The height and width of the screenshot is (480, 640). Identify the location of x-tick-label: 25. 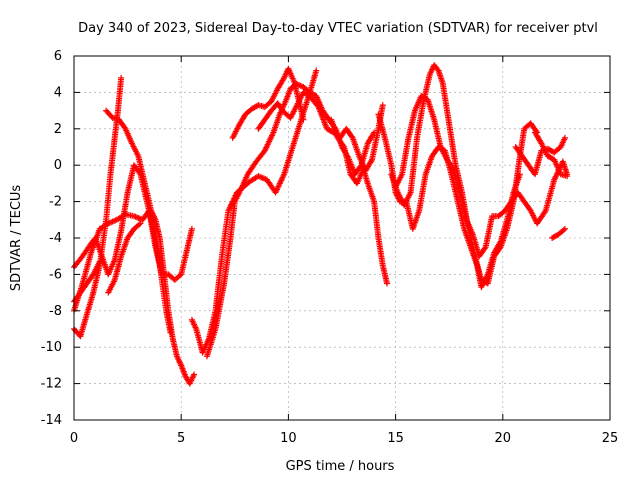
(610, 438).